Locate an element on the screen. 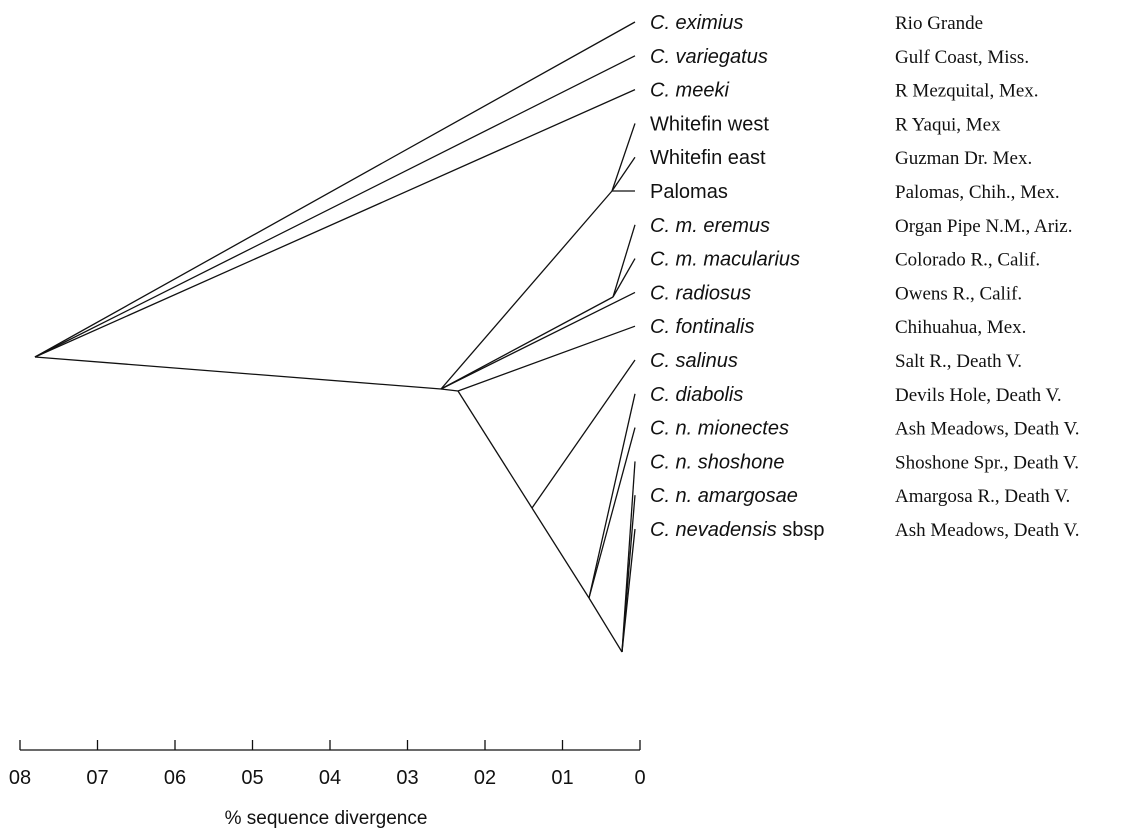 Image resolution: width=1138 pixels, height=830 pixels. locality-label: Guzman Dr. Mex. is located at coordinates (963, 158).